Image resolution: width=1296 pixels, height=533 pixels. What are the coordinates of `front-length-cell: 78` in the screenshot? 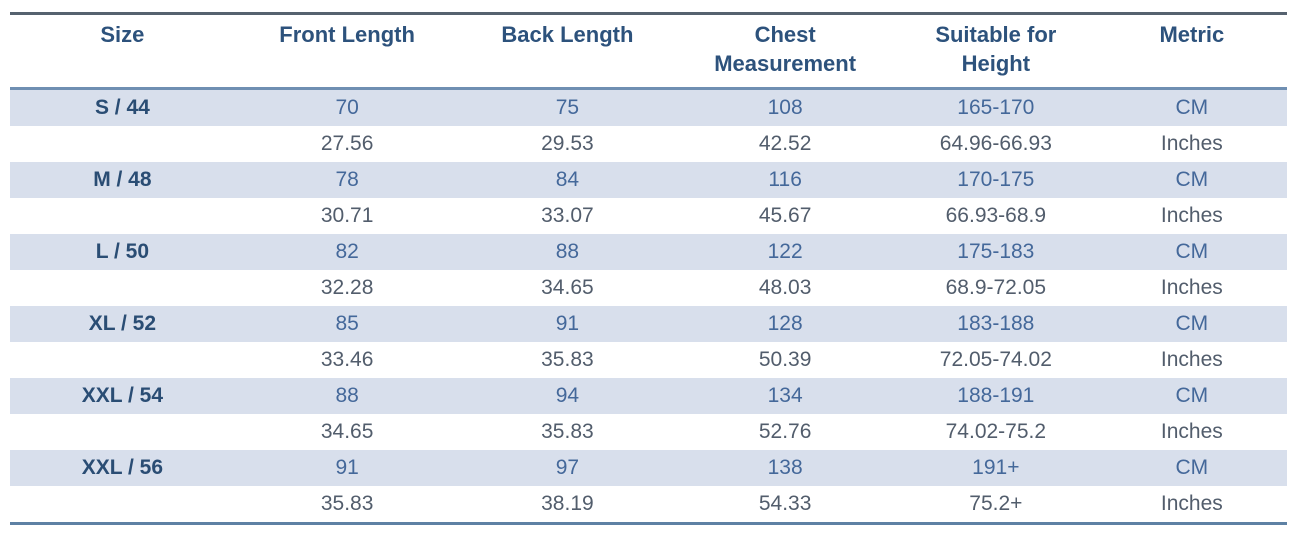 It's located at (347, 179).